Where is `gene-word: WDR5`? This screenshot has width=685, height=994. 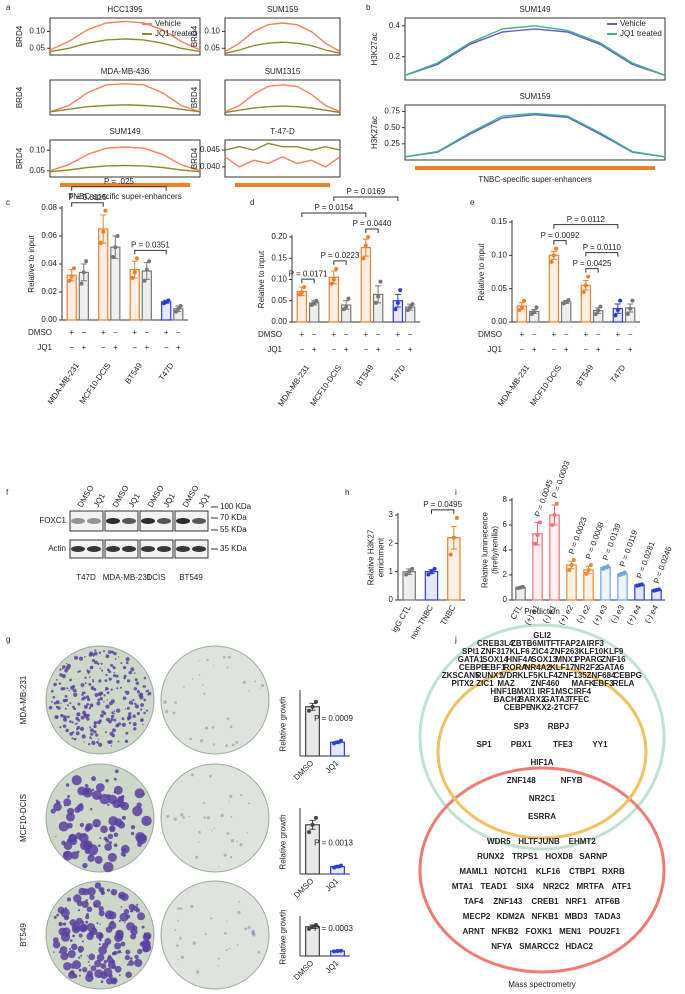
gene-word: WDR5 is located at coordinates (499, 841).